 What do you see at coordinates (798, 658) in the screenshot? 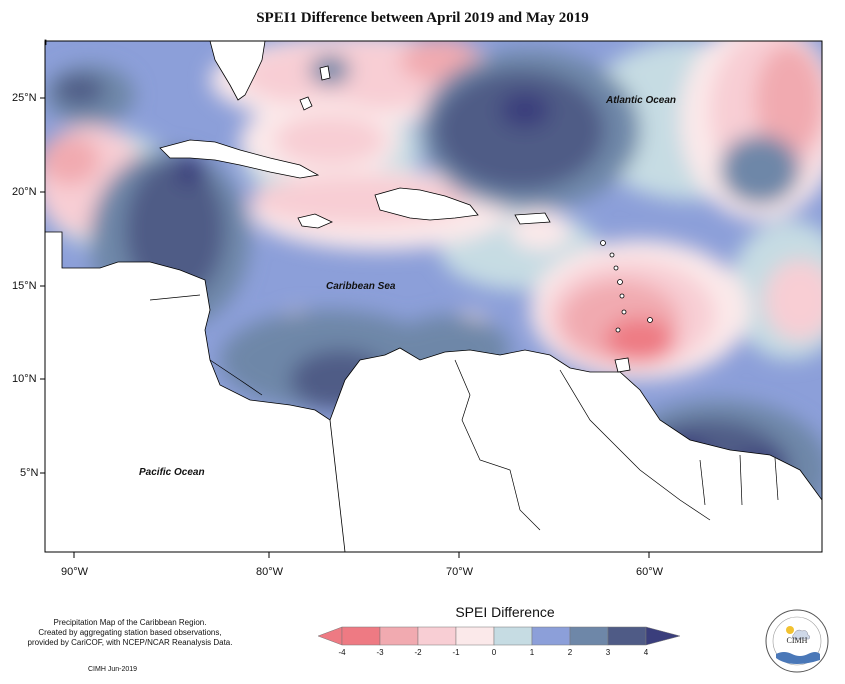
I see `wave-icon` at bounding box center [798, 658].